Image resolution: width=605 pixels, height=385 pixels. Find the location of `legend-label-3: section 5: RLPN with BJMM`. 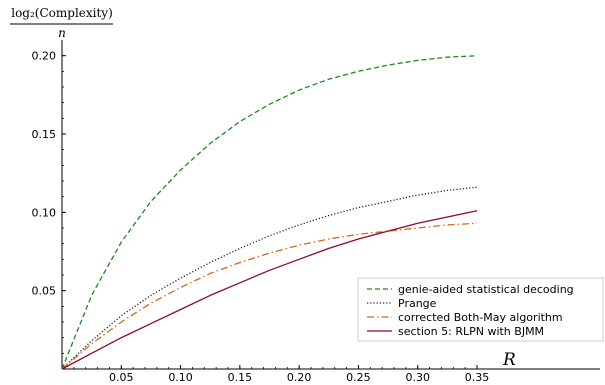

legend-label-3: section 5: RLPN with BJMM is located at coordinates (471, 331).